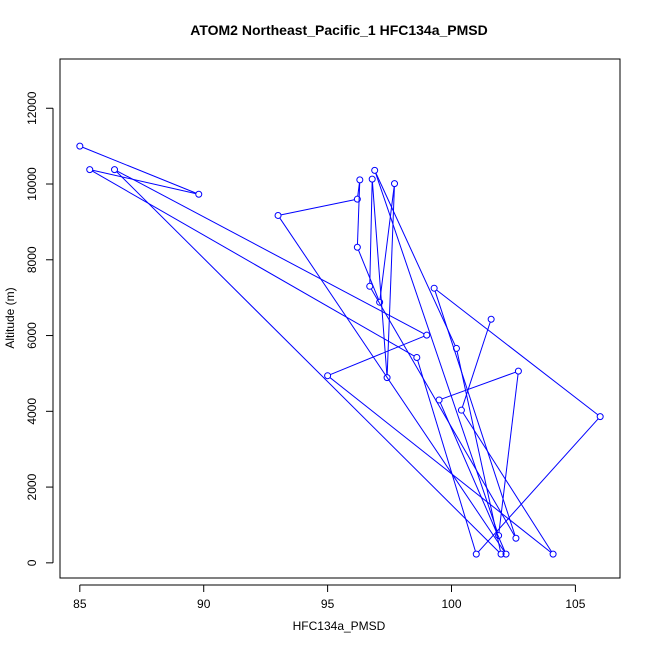 Image resolution: width=650 pixels, height=650 pixels. What do you see at coordinates (32, 335) in the screenshot?
I see `y-tick-label: 6000` at bounding box center [32, 335].